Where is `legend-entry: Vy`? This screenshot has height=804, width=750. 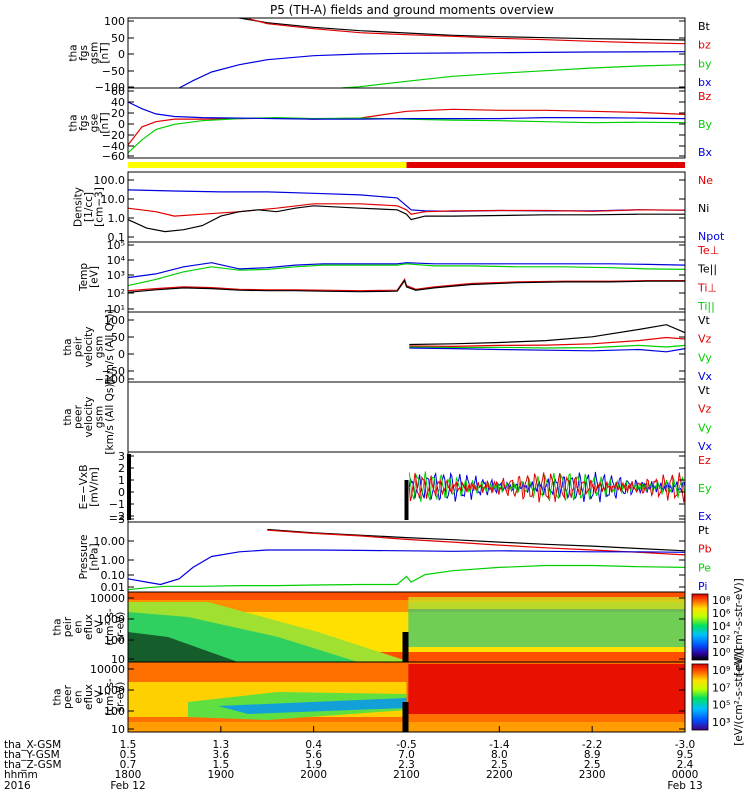 legend-entry: Vy is located at coordinates (705, 357).